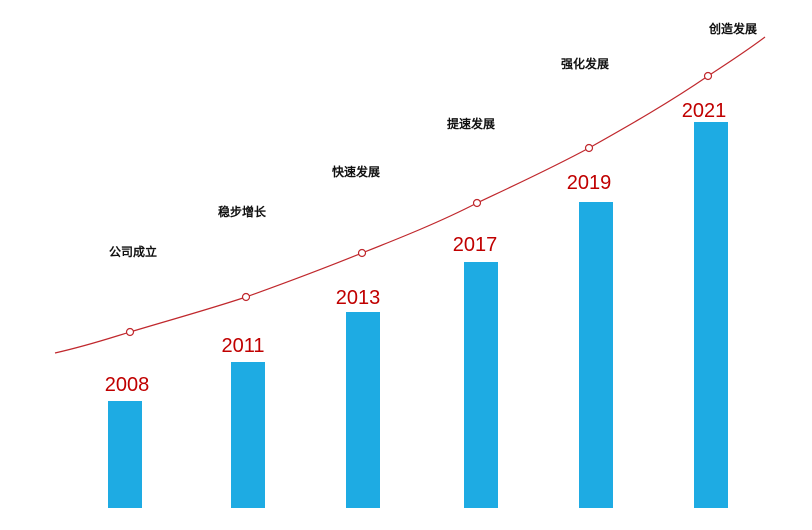 This screenshot has width=812, height=530. Describe the element at coordinates (704, 111) in the screenshot. I see `year-label: 2021` at that location.